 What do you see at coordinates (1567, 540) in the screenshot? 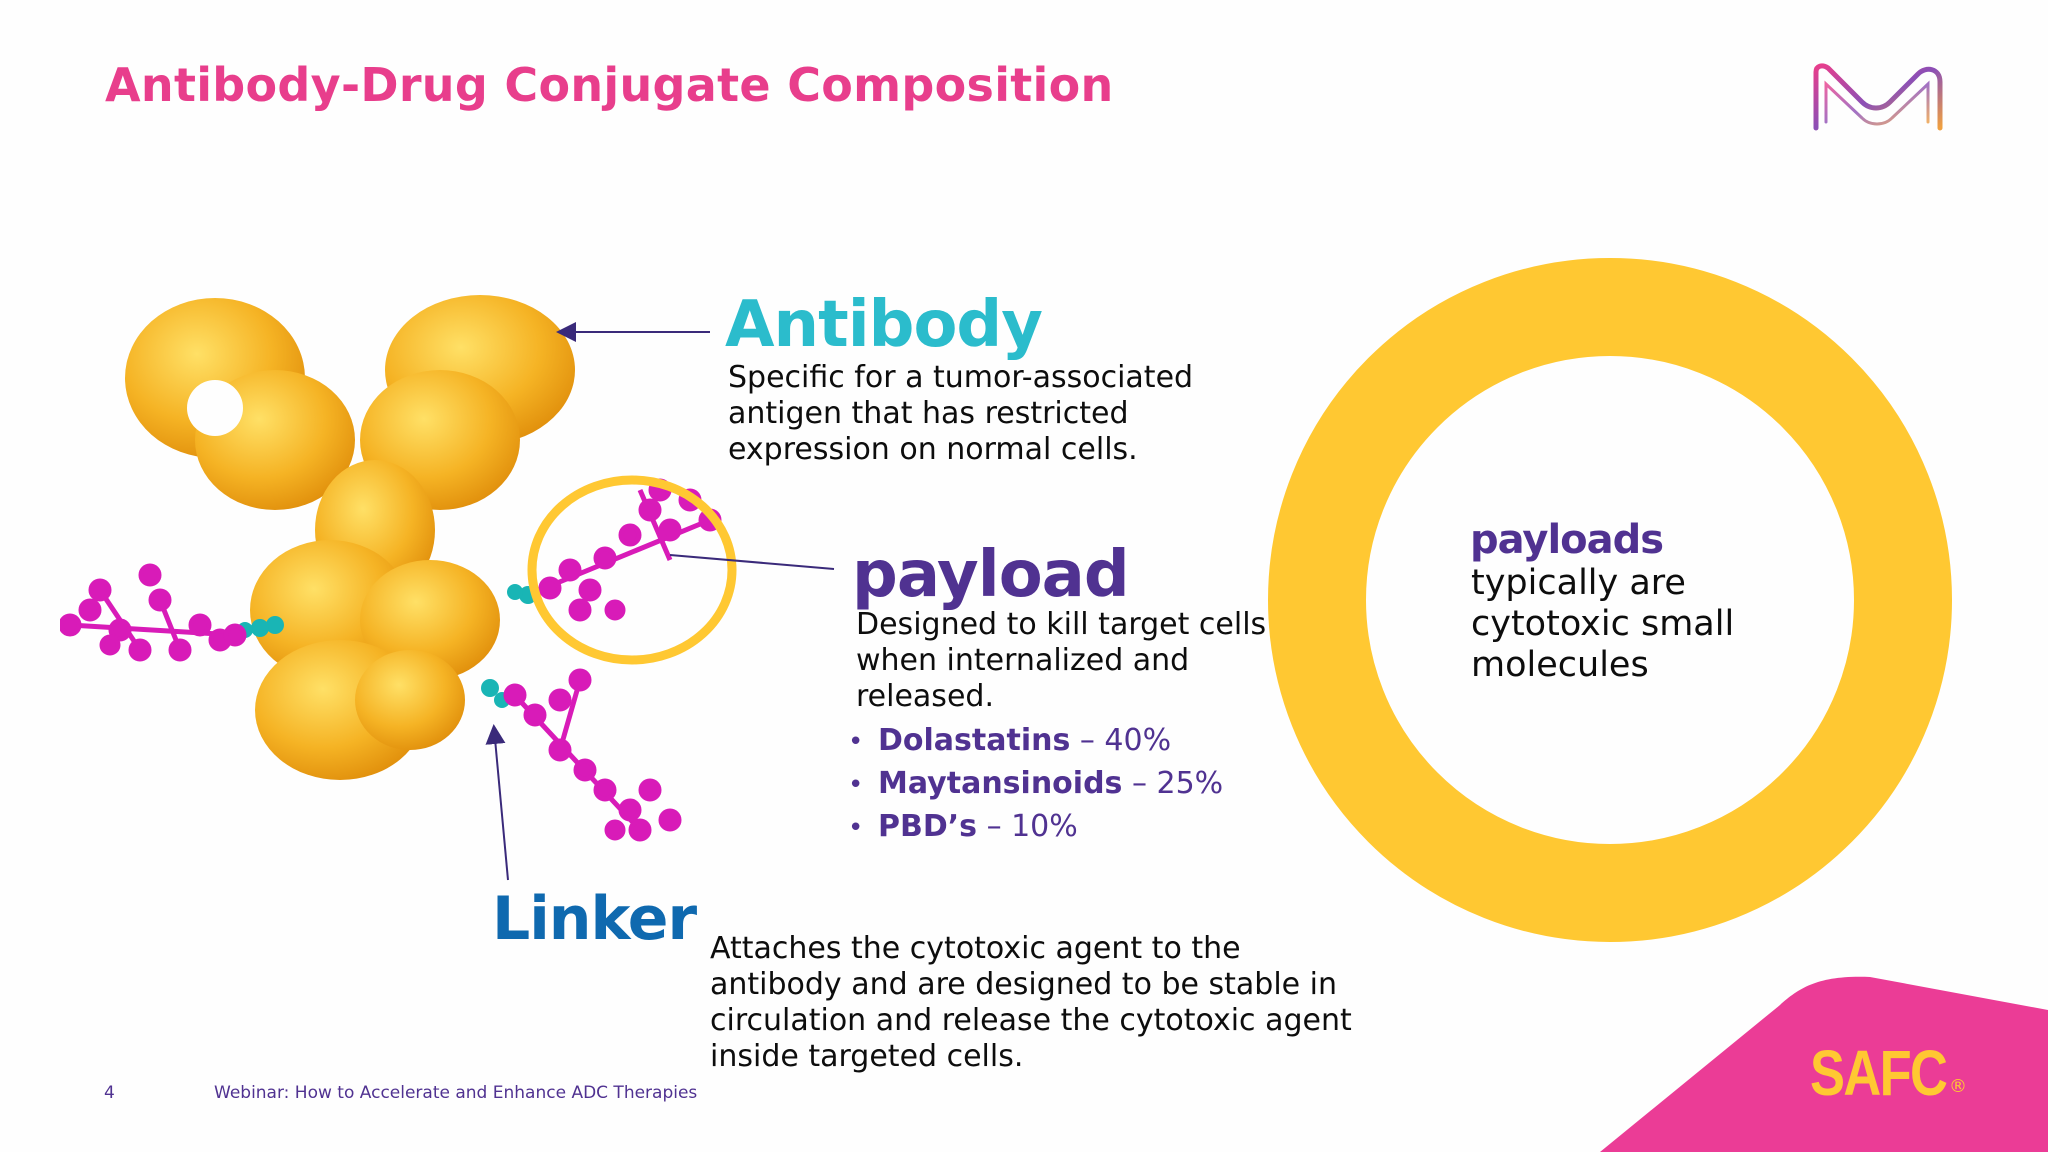
I see `callout-heading: payloads` at bounding box center [1567, 540].